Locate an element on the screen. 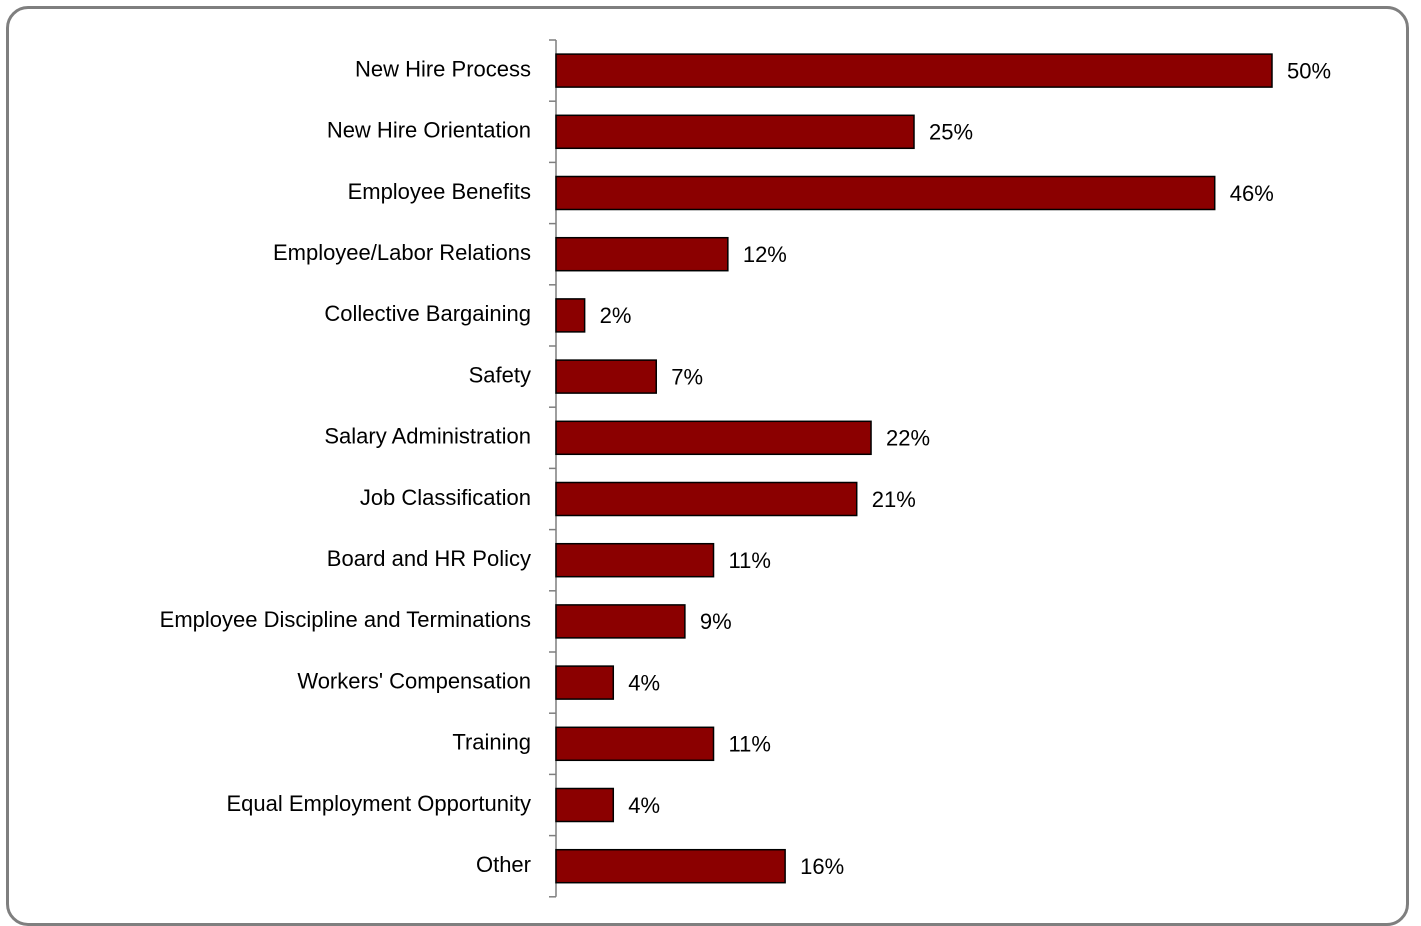 The image size is (1421, 926). data-label: 7% is located at coordinates (687, 376).